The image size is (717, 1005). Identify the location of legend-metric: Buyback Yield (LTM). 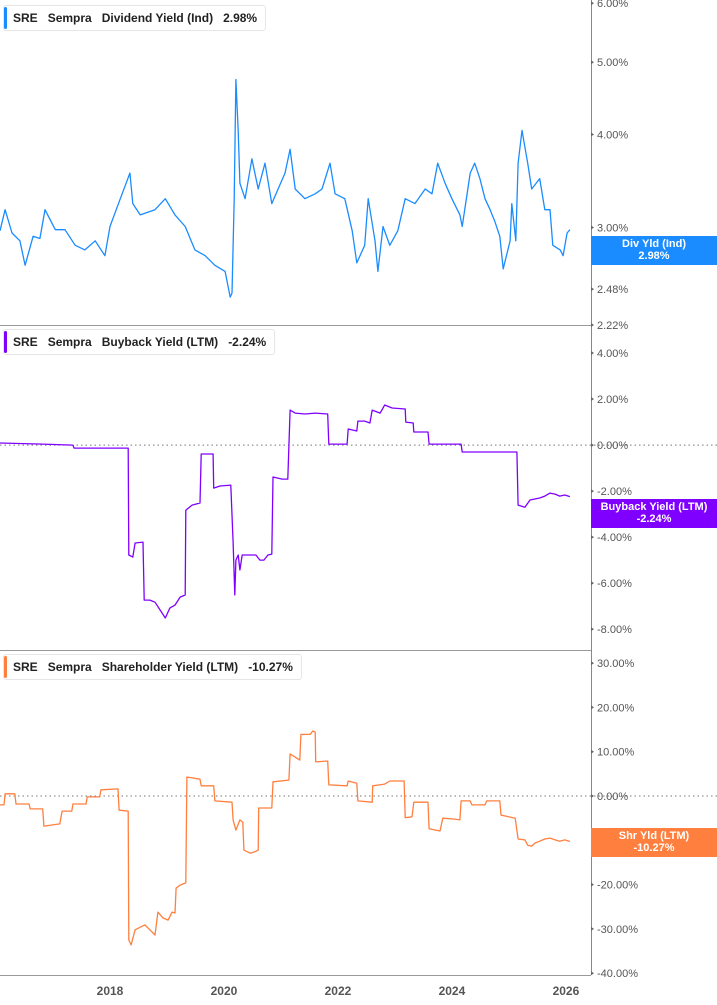
(160, 342).